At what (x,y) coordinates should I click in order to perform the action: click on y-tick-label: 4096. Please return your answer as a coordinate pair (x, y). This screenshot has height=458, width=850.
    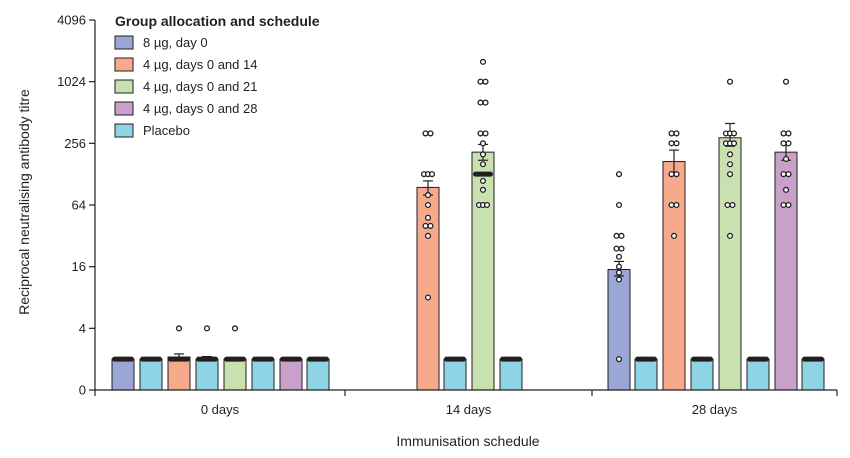
    Looking at the image, I should click on (71, 20).